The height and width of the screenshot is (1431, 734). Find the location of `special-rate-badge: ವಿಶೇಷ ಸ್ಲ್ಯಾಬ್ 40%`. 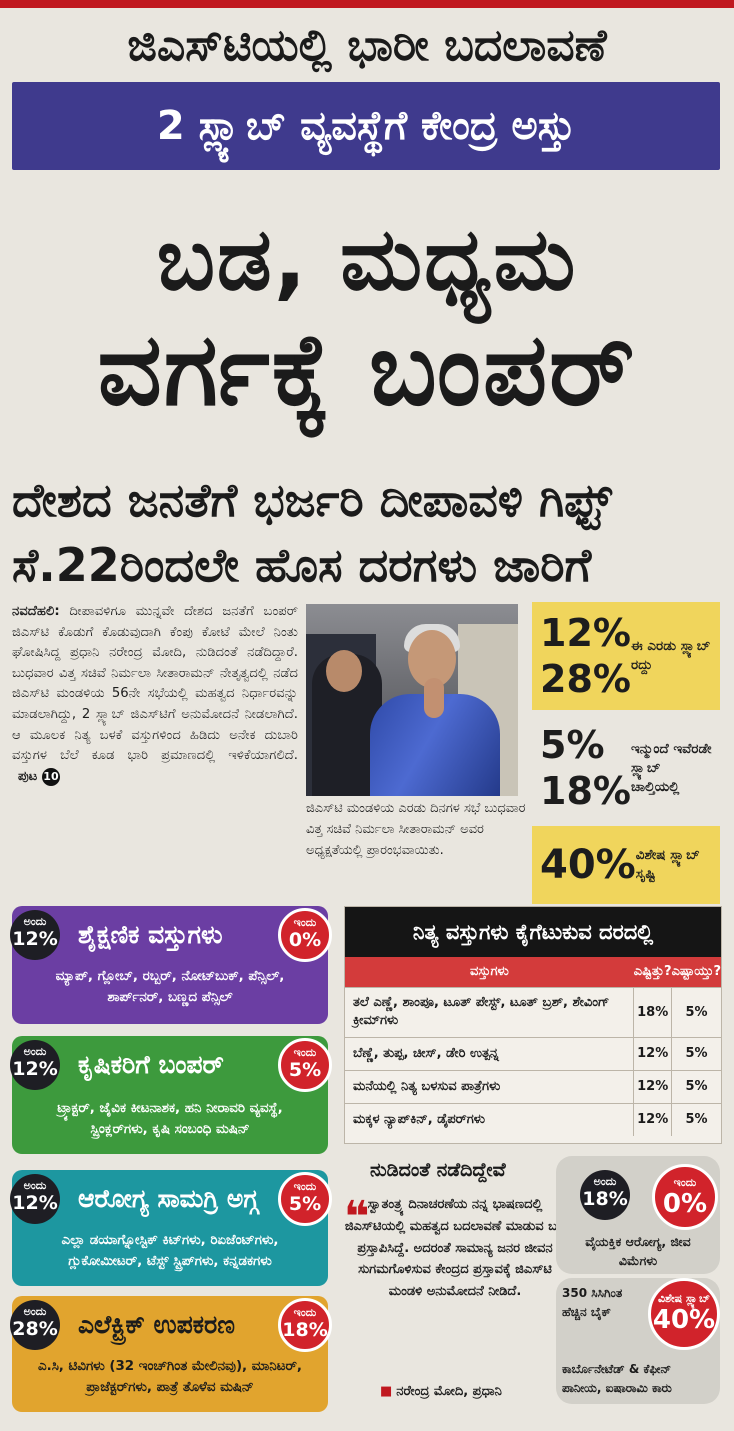

special-rate-badge: ವಿಶೇಷ ಸ್ಲ್ಯಾಬ್ 40% is located at coordinates (684, 1314).